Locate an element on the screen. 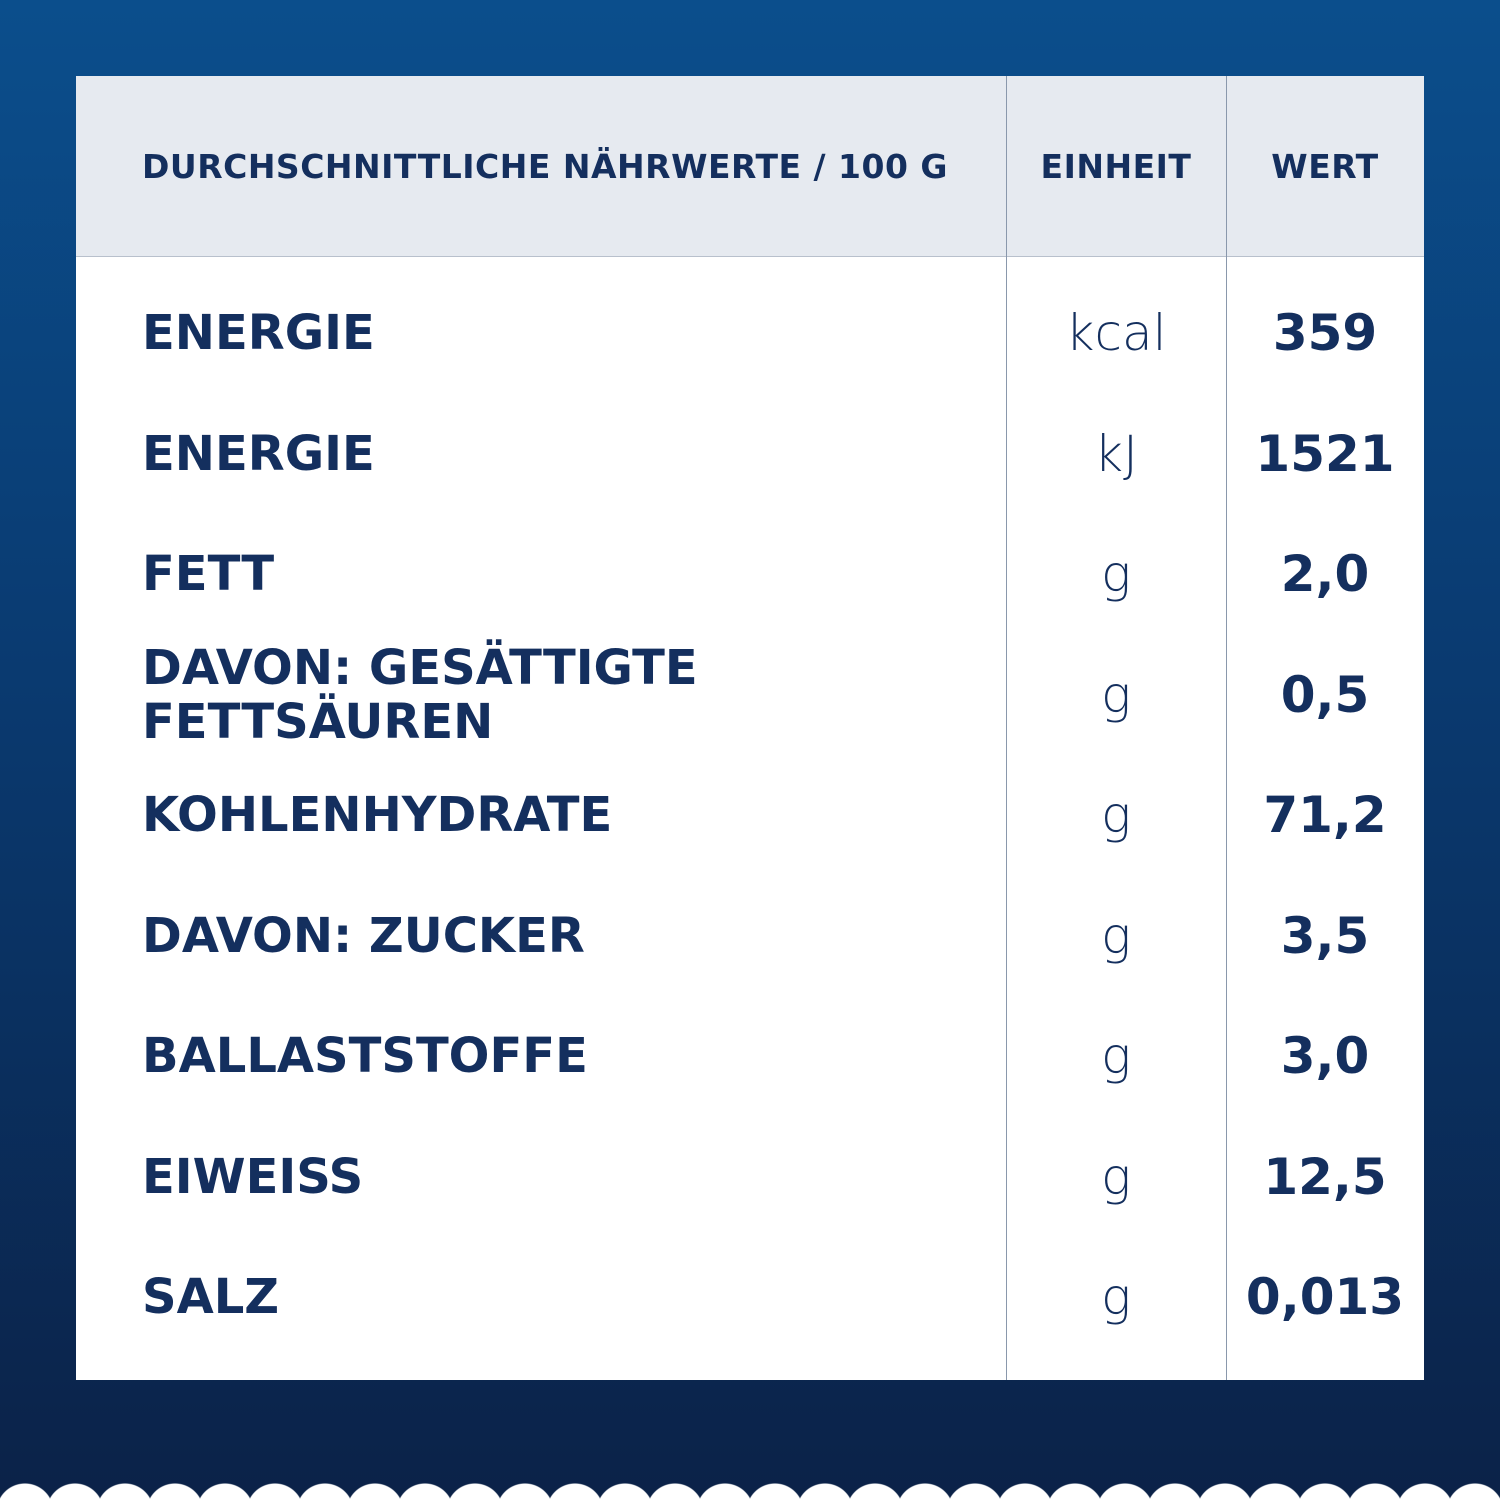 The width and height of the screenshot is (1500, 1500). header-cell: WERT is located at coordinates (1325, 166).